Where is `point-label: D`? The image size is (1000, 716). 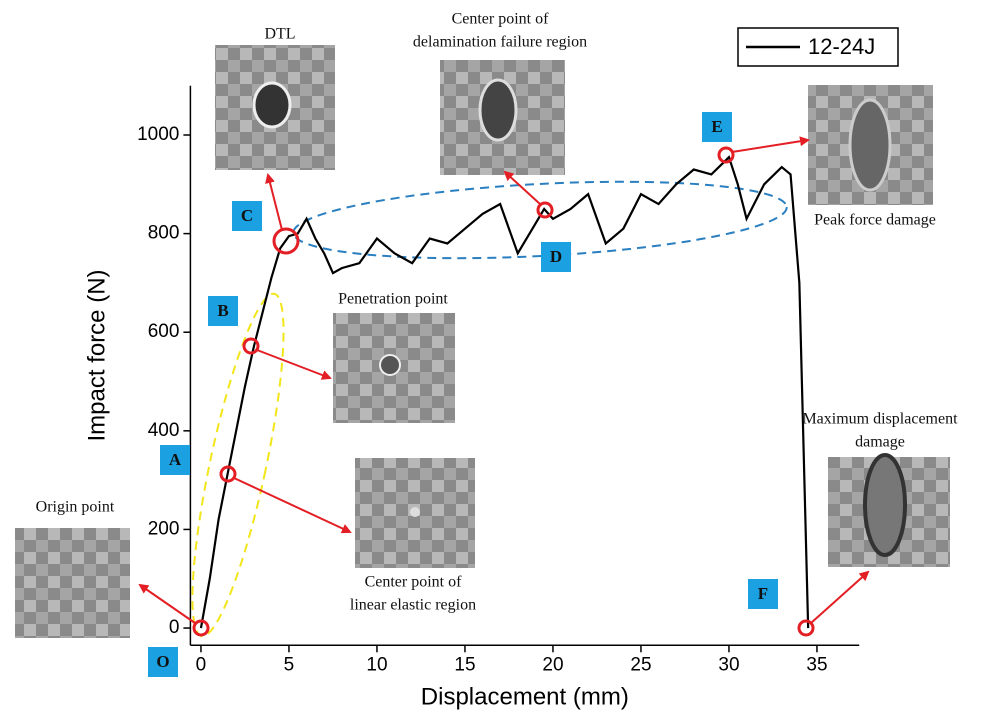 point-label: D is located at coordinates (556, 256).